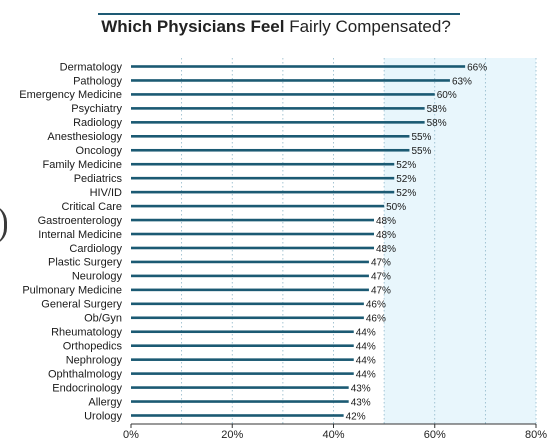 Image resolution: width=552 pixels, height=447 pixels. Describe the element at coordinates (370, 26) in the screenshot. I see `chart-title-light: Fairly Compensated?` at that location.